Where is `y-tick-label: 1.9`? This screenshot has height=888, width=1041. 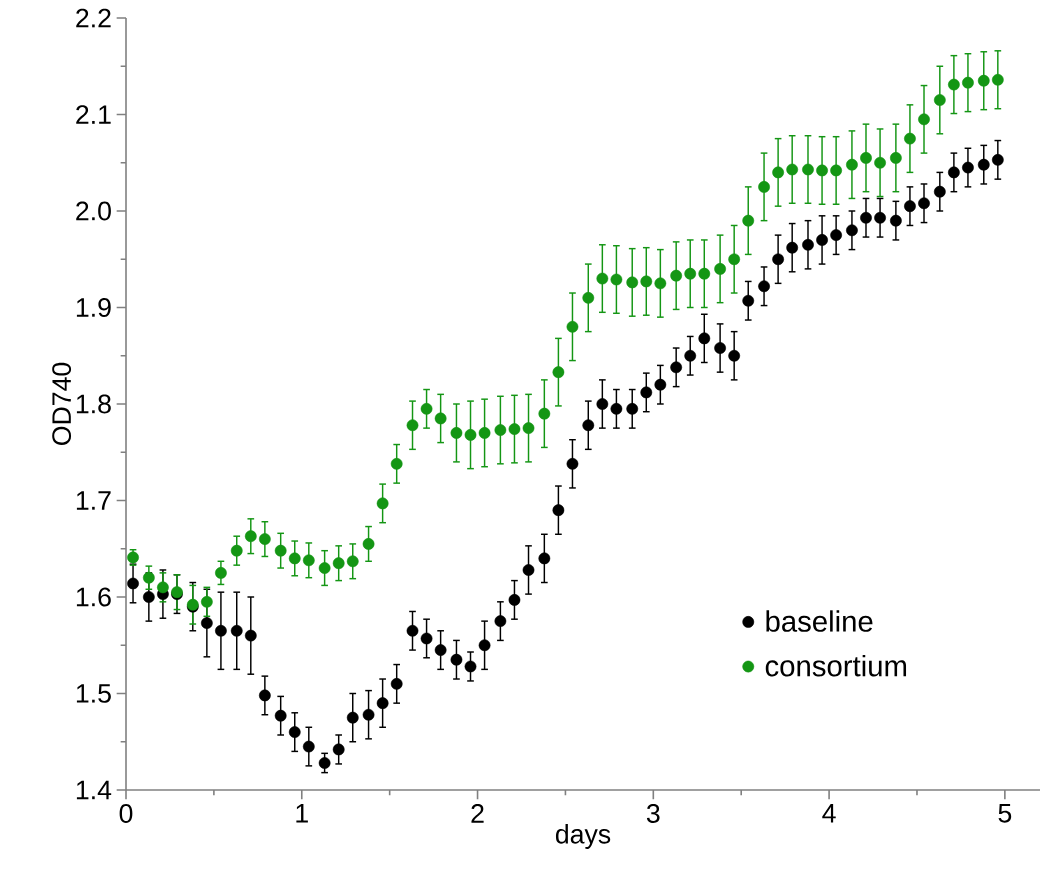 y-tick-label: 1.9 is located at coordinates (93, 307).